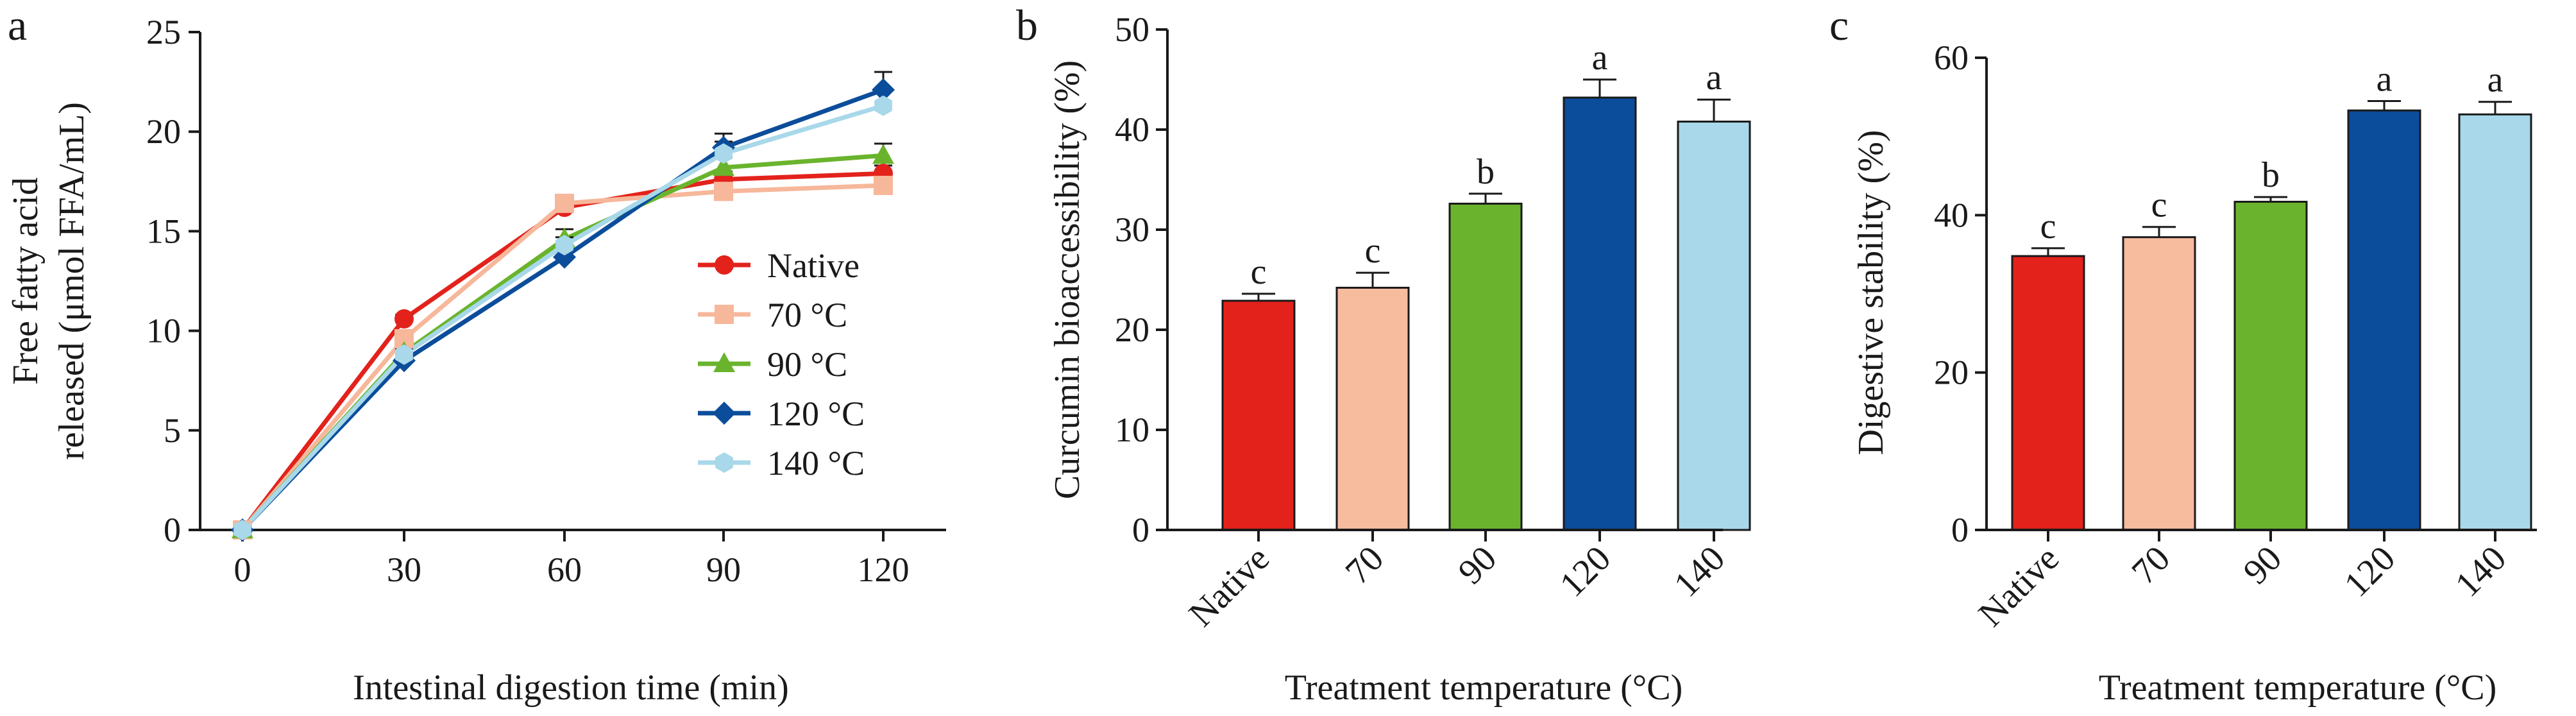 The image size is (2576, 716). What do you see at coordinates (1951, 215) in the screenshot?
I see `panel-c-y-tick-label: 40` at bounding box center [1951, 215].